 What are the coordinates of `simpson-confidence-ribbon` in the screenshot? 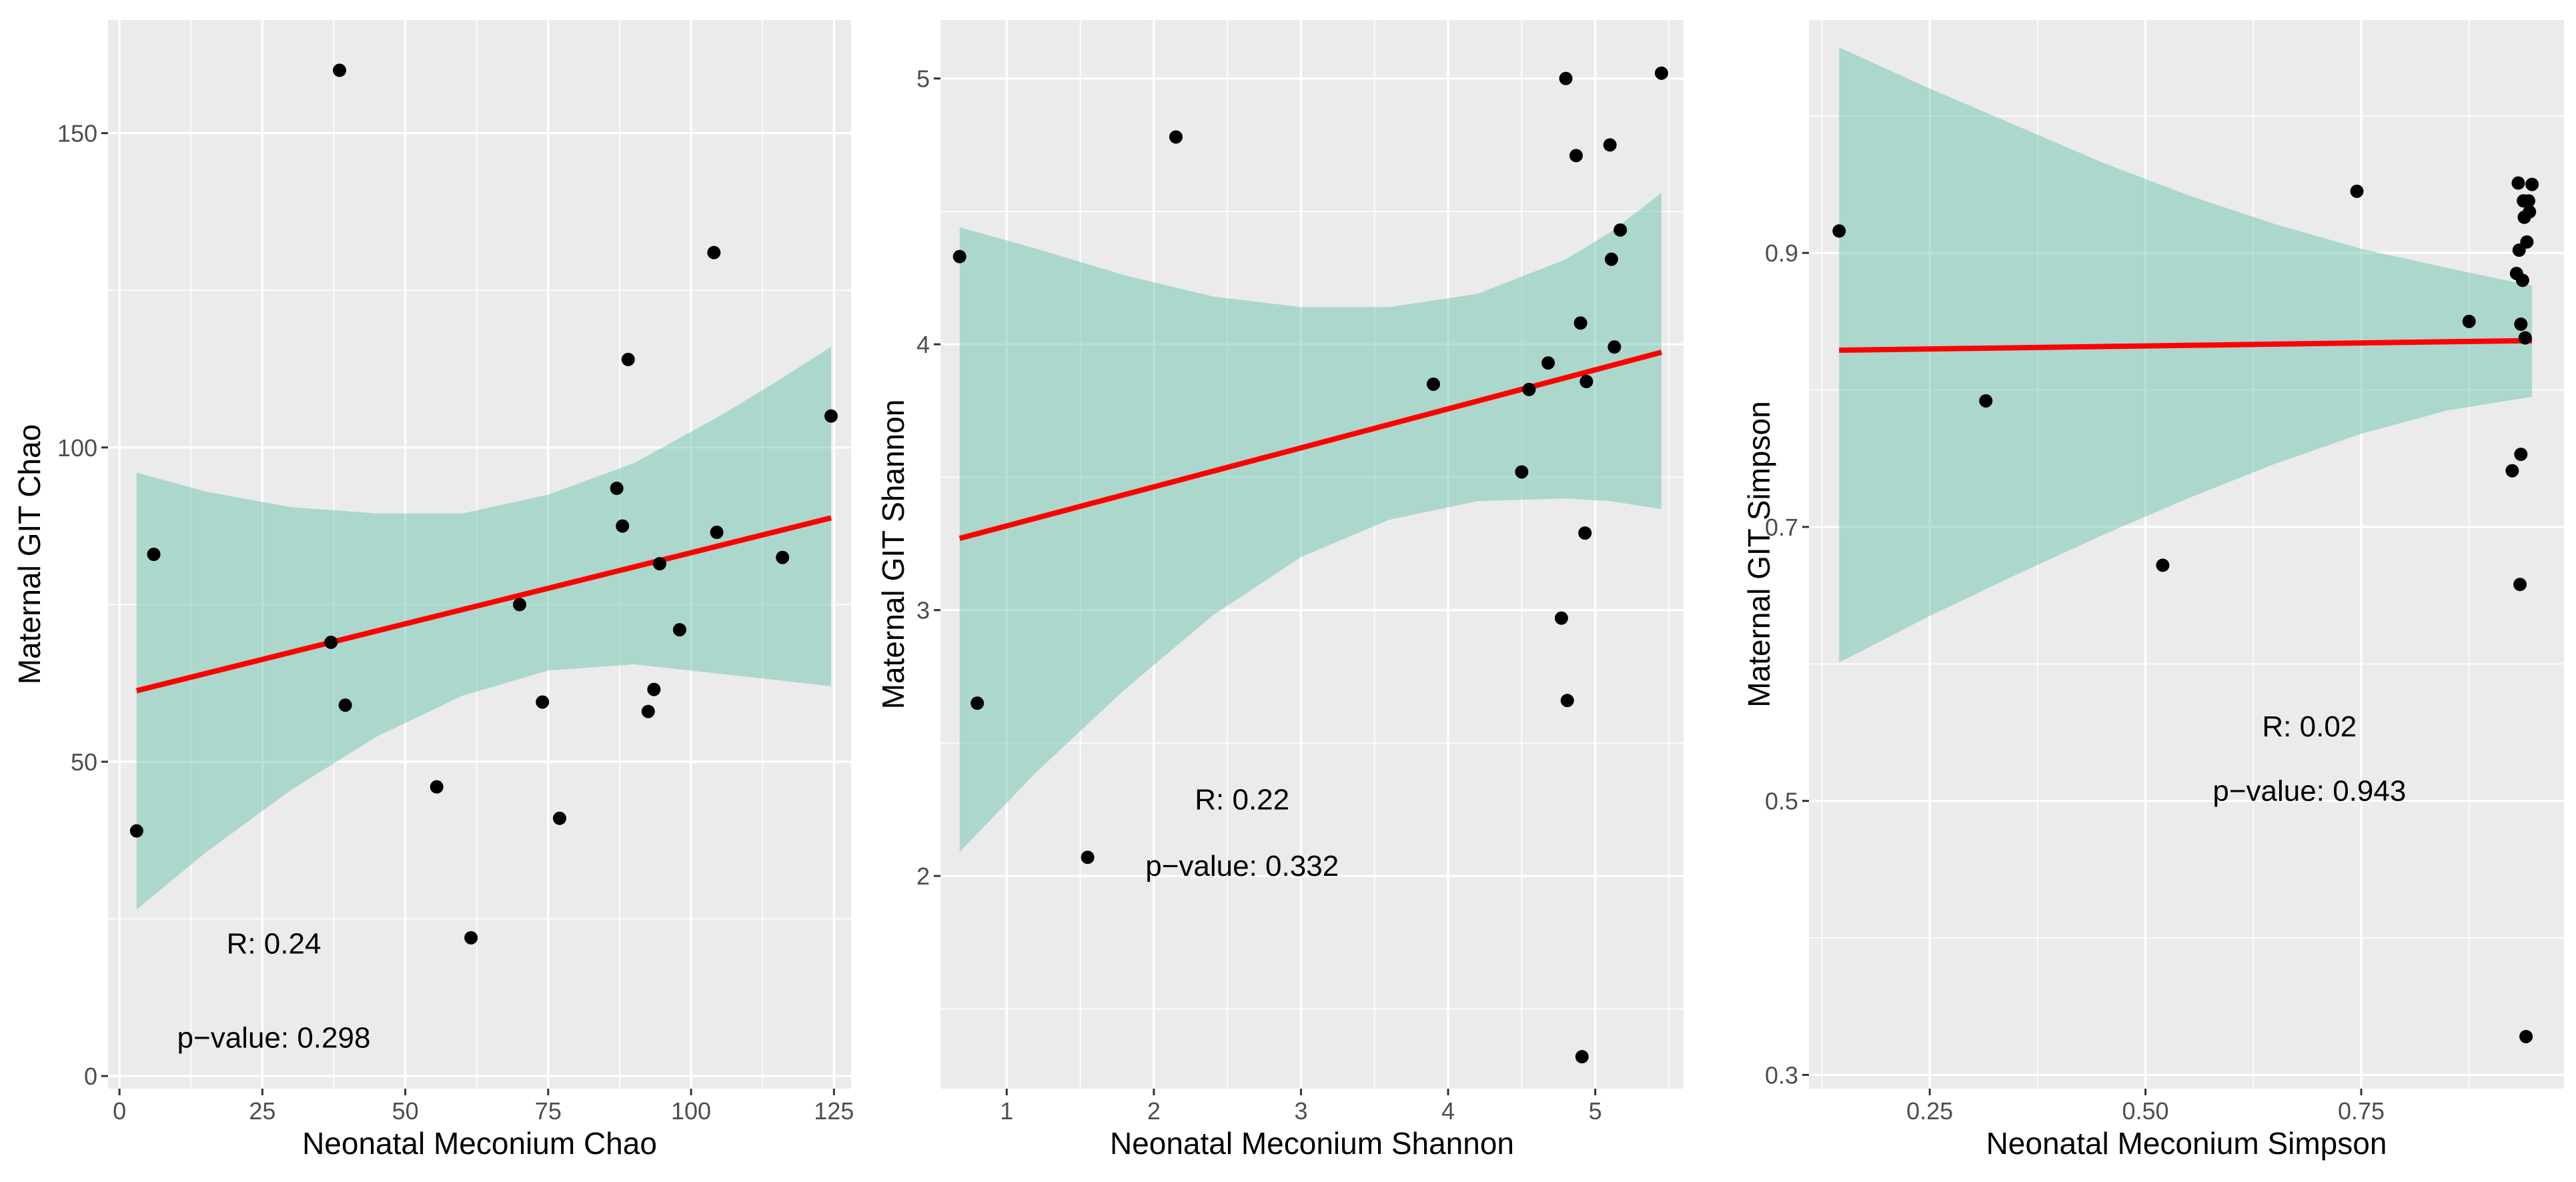 It's located at (2186, 355).